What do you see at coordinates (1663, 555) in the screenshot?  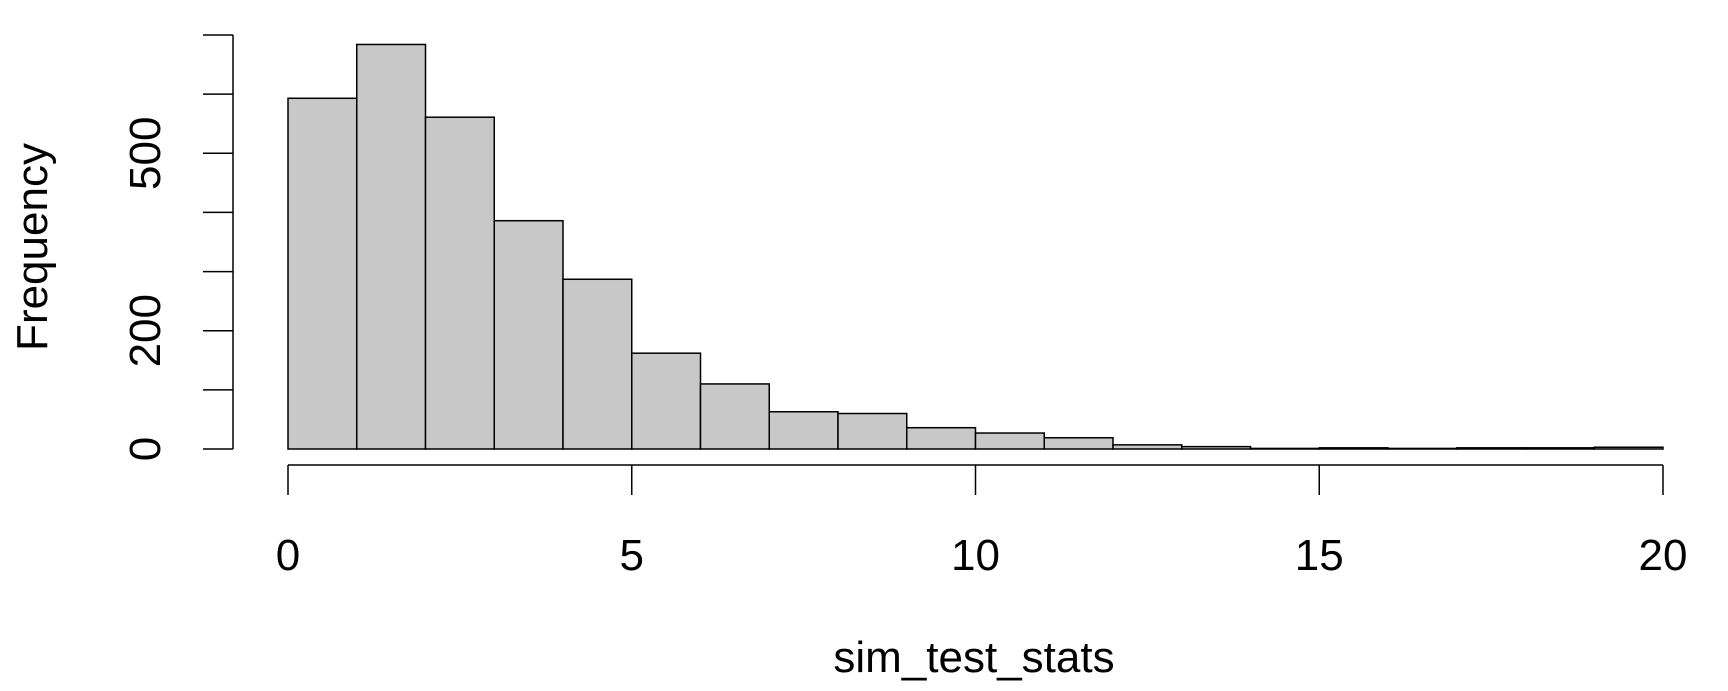 I see `x-tick-label: 20` at bounding box center [1663, 555].